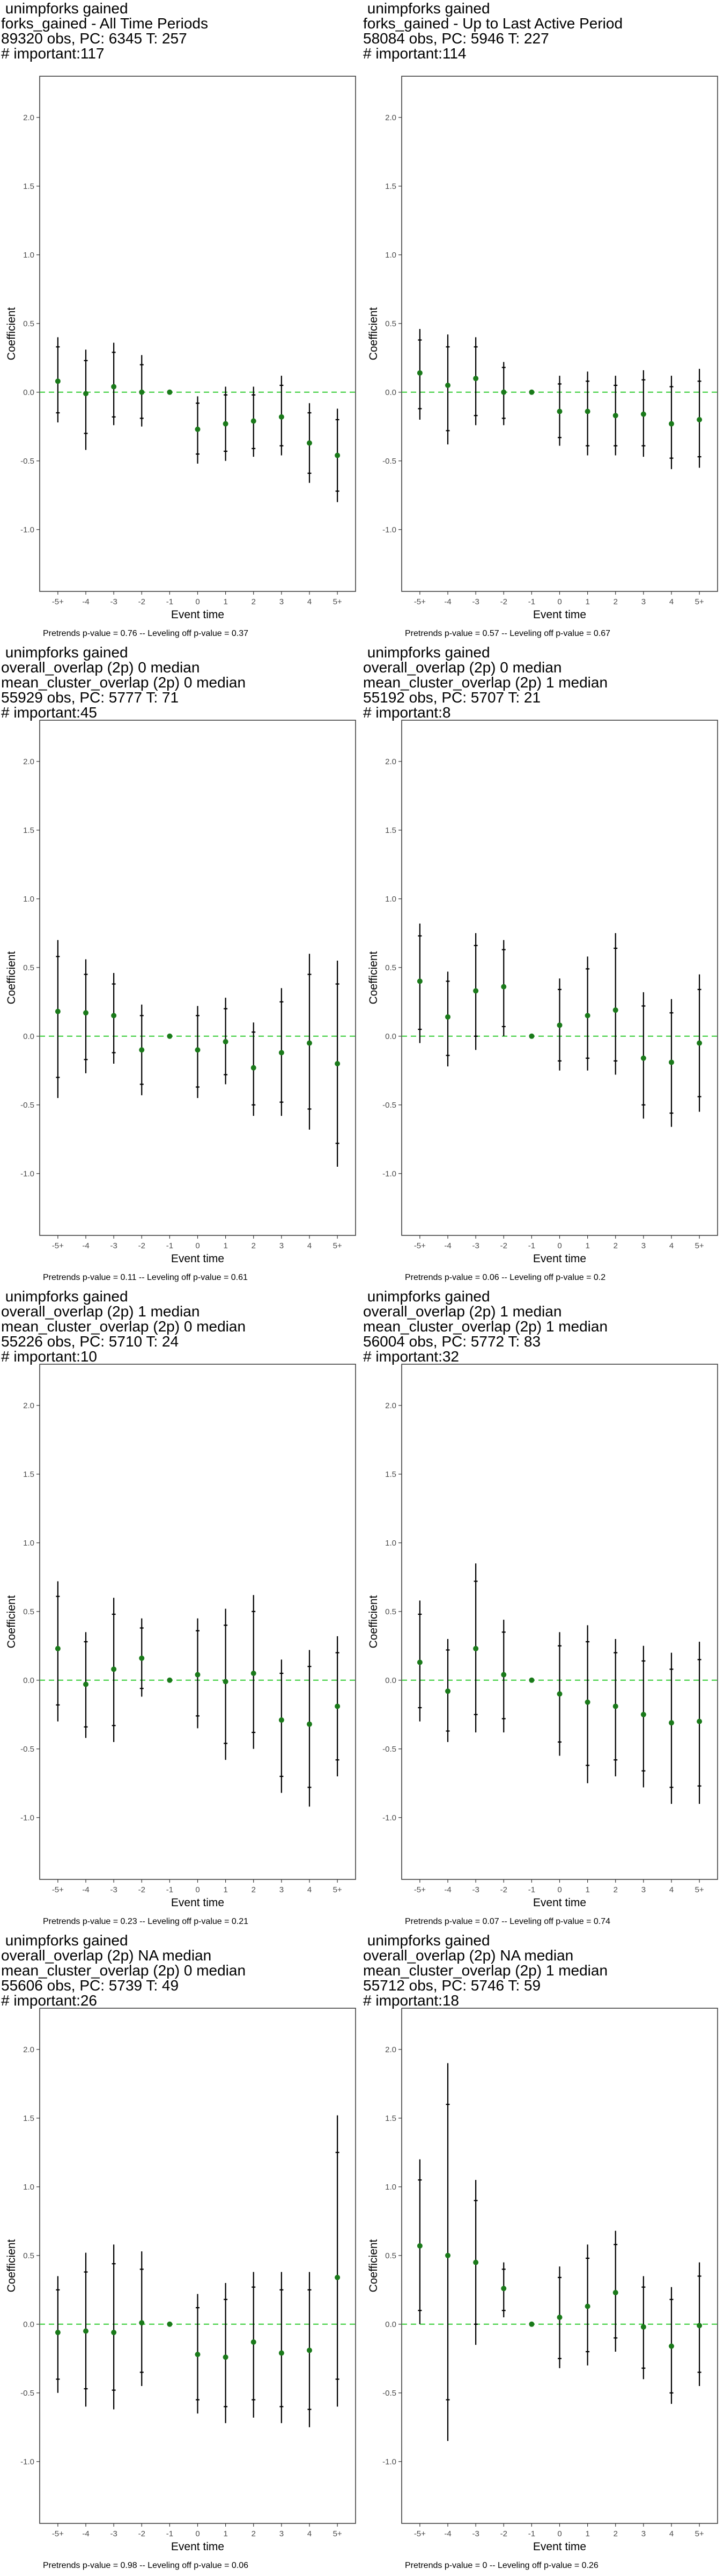 The width and height of the screenshot is (724, 2576). Describe the element at coordinates (559, 2266) in the screenshot. I see `plot-frame` at that location.